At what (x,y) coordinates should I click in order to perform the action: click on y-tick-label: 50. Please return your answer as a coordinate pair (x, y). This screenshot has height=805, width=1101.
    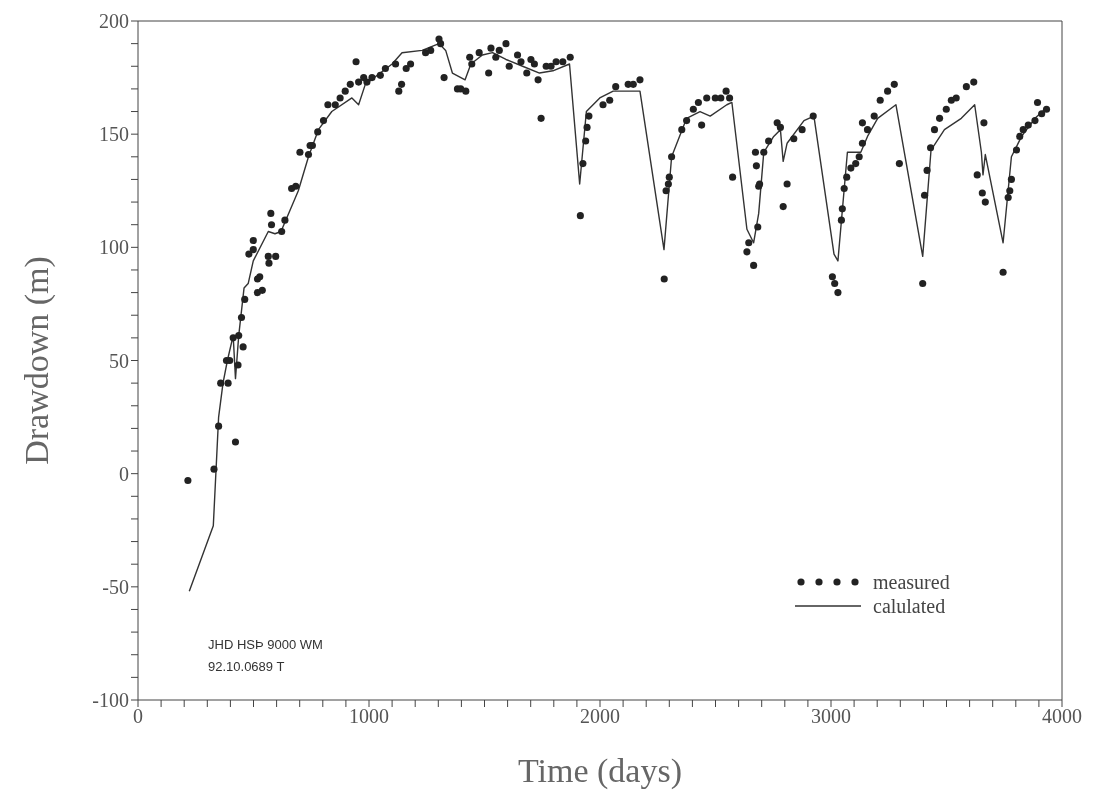
    Looking at the image, I should click on (119, 360).